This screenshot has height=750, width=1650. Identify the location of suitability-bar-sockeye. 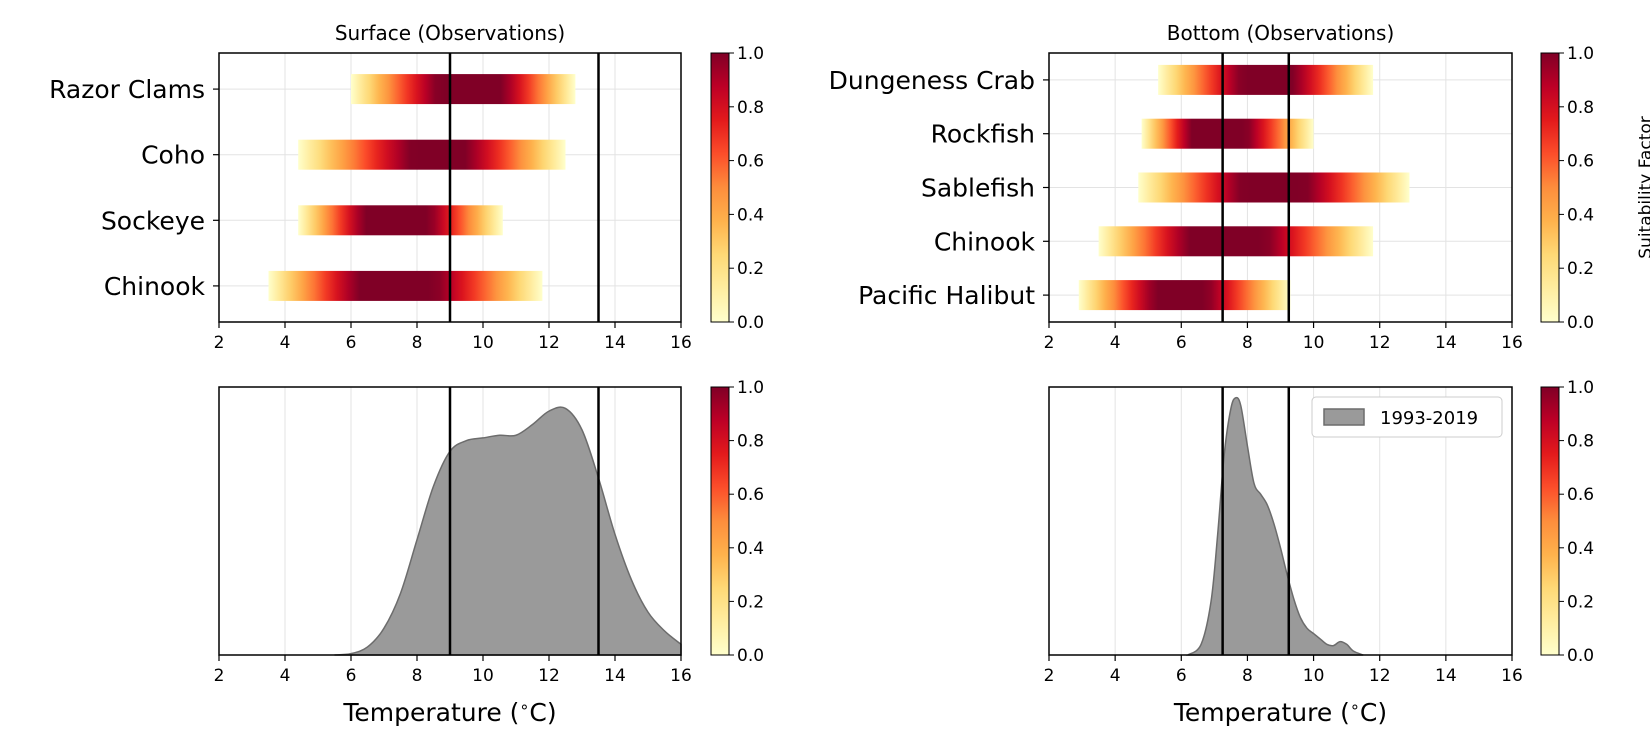
(400, 220).